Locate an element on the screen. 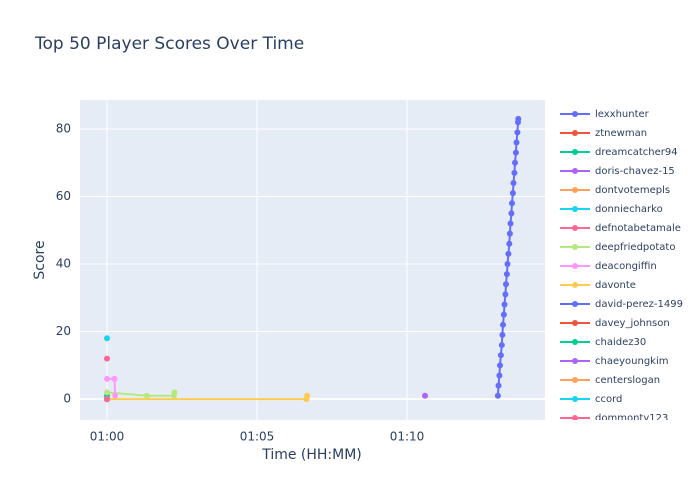  legend-label: ztnewman is located at coordinates (621, 133).